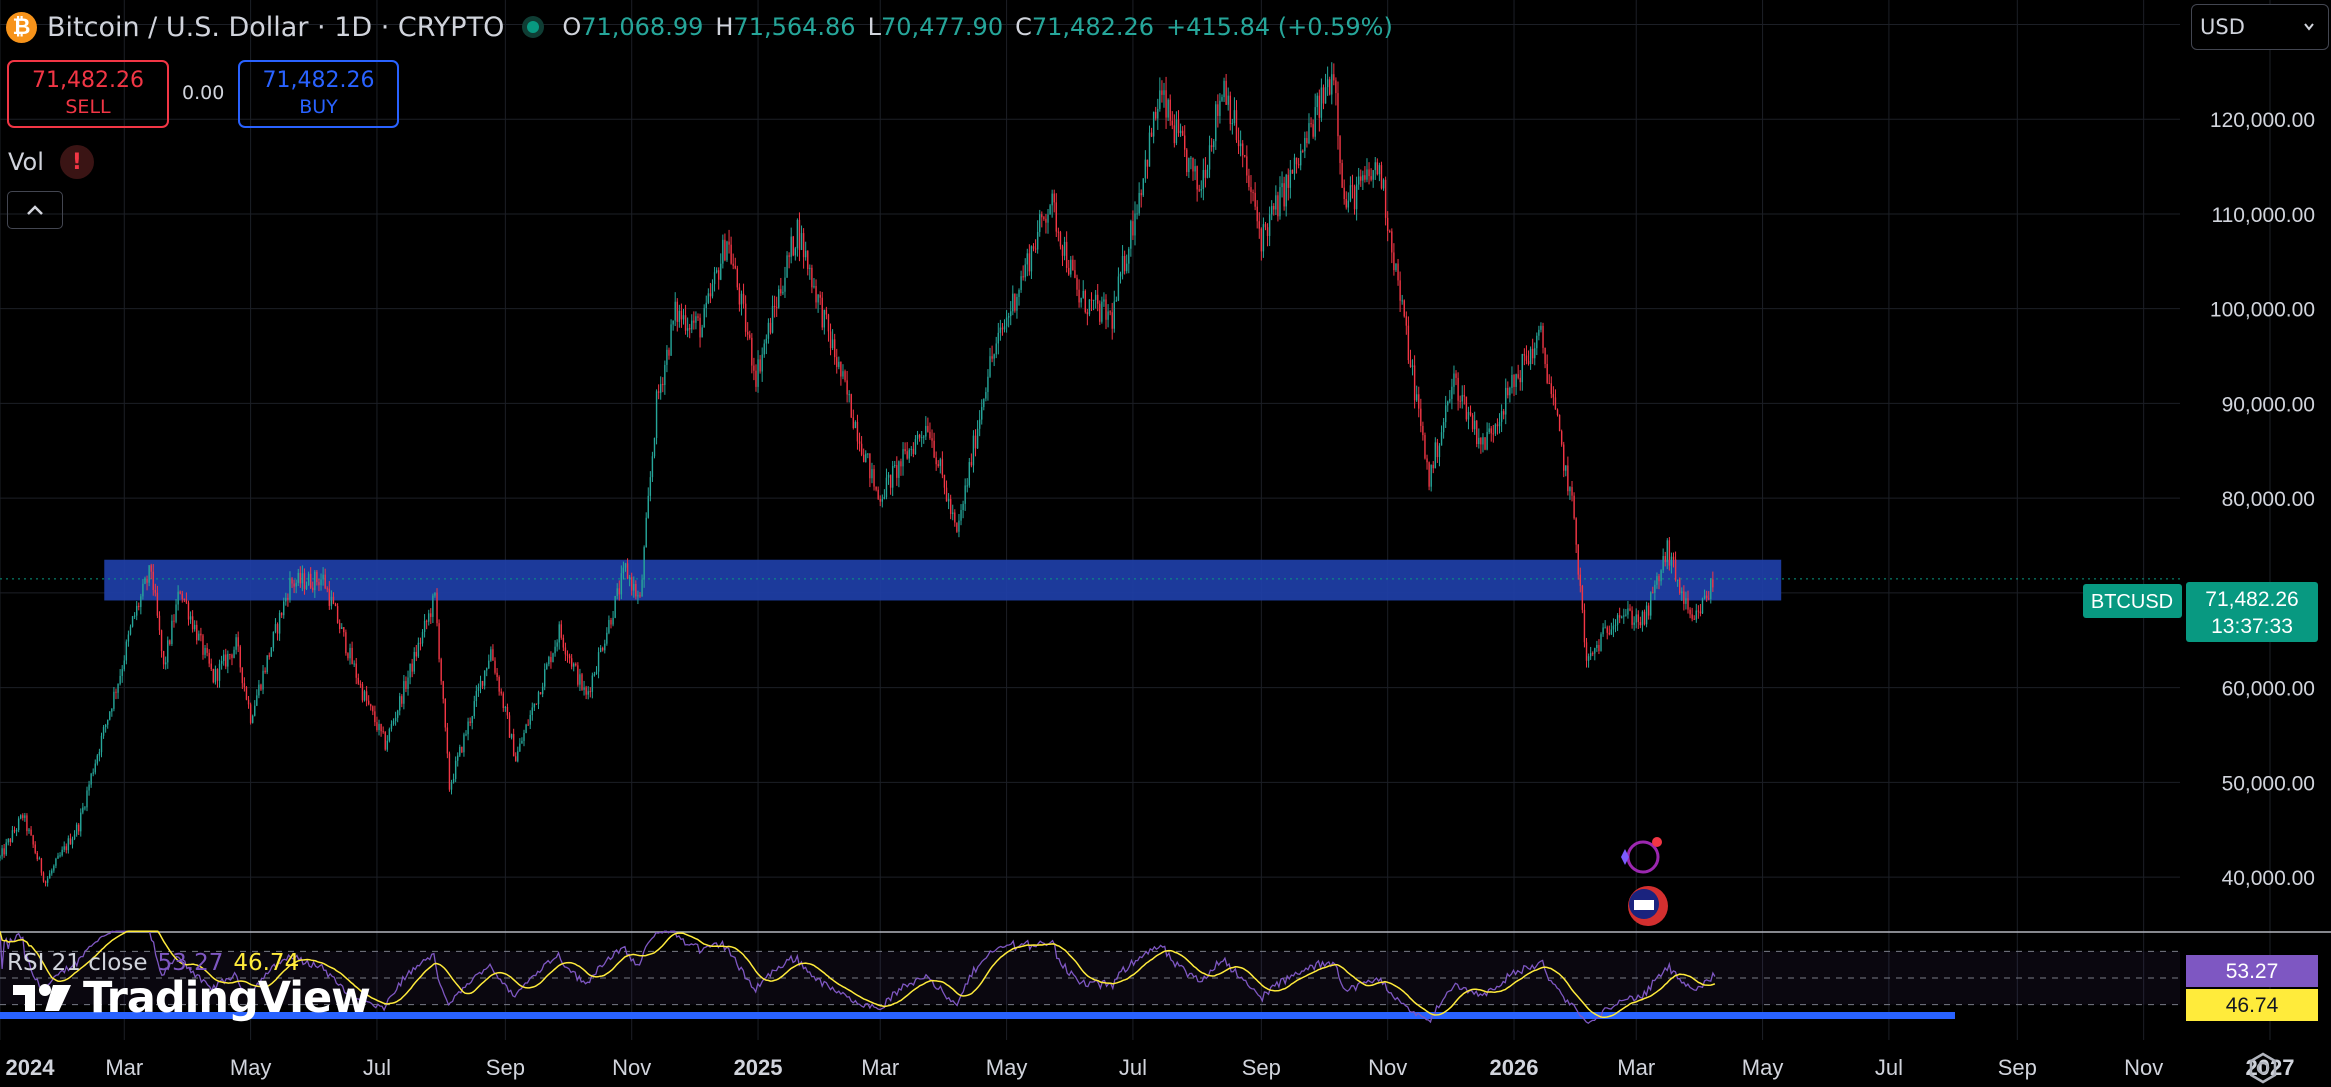 This screenshot has width=2331, height=1087. Describe the element at coordinates (2260, 27) in the screenshot. I see `currency-select: USD` at that location.